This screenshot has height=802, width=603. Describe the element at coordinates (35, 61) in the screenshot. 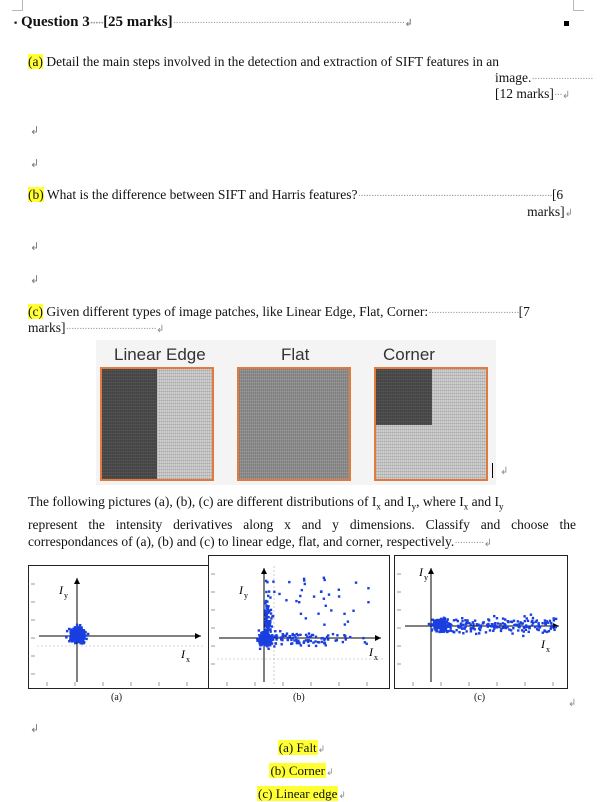

I see `part-a-label: (a)` at that location.